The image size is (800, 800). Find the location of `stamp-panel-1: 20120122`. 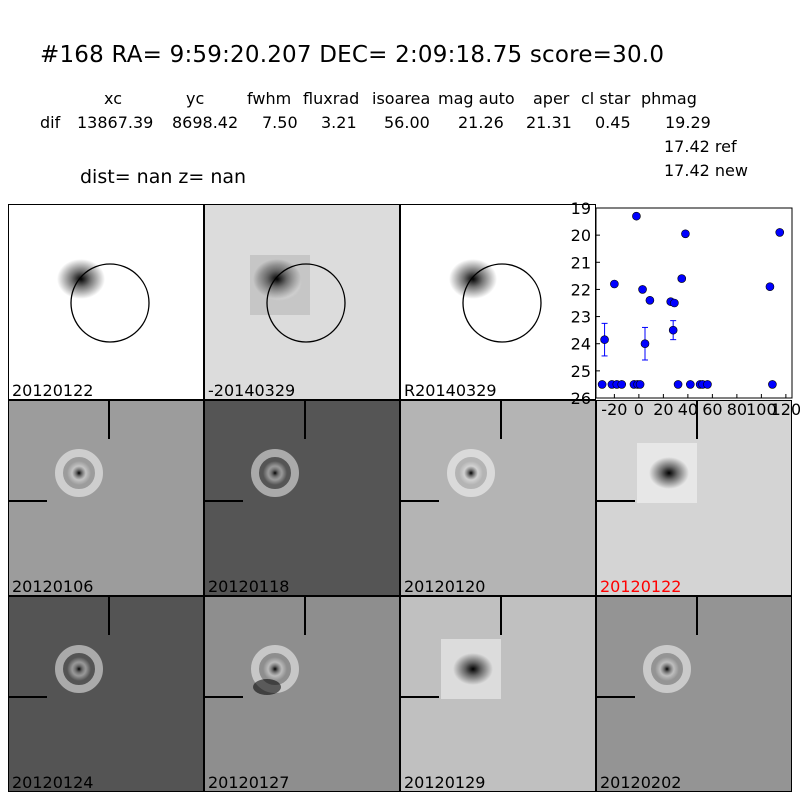

stamp-panel-1: 20120122 is located at coordinates (106, 302).